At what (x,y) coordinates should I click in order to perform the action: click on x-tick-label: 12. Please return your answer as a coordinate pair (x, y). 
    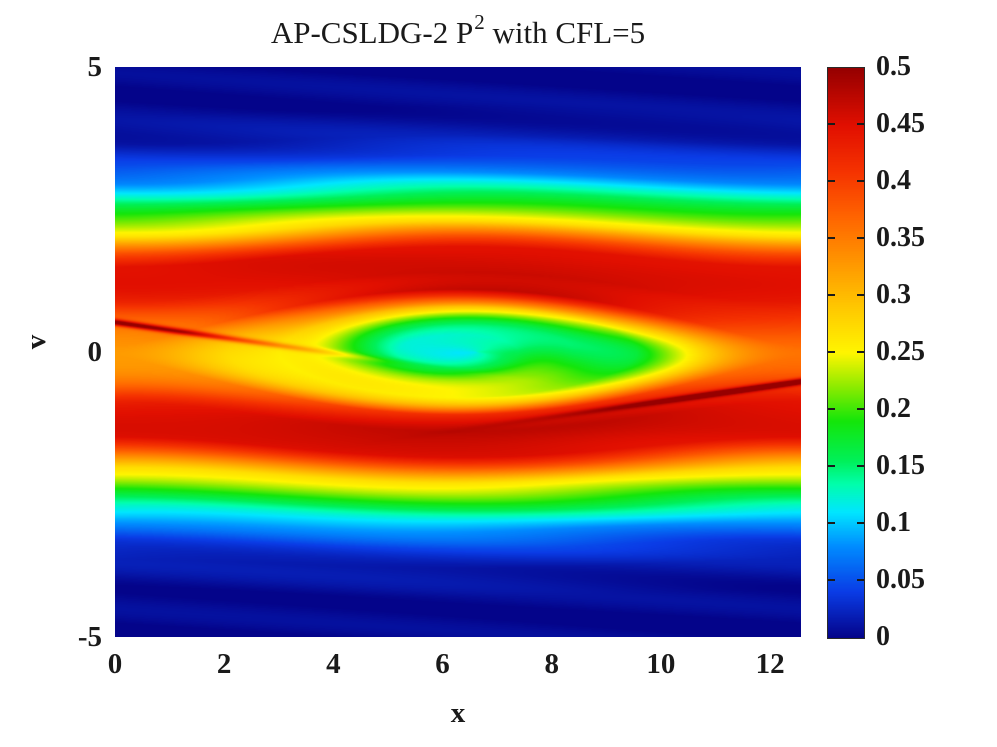
    Looking at the image, I should click on (770, 664).